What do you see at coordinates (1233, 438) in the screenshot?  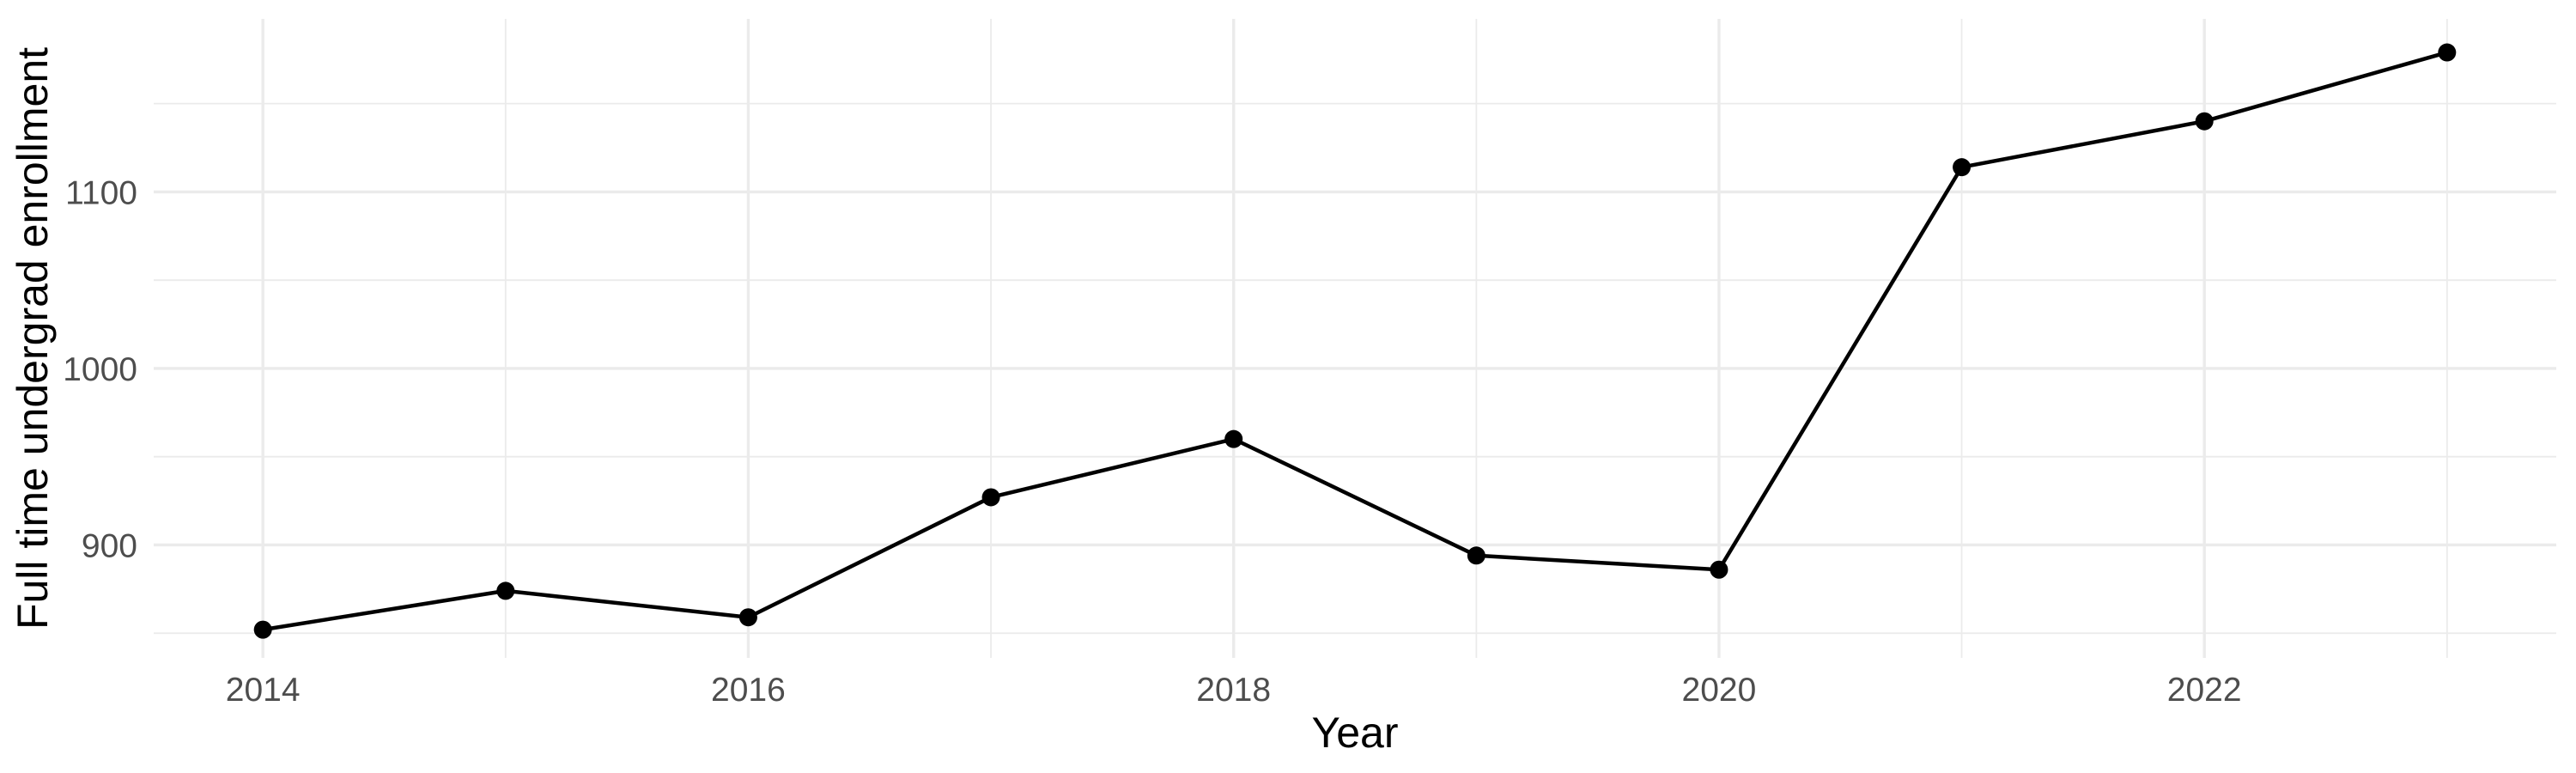 I see `data-point-2018` at bounding box center [1233, 438].